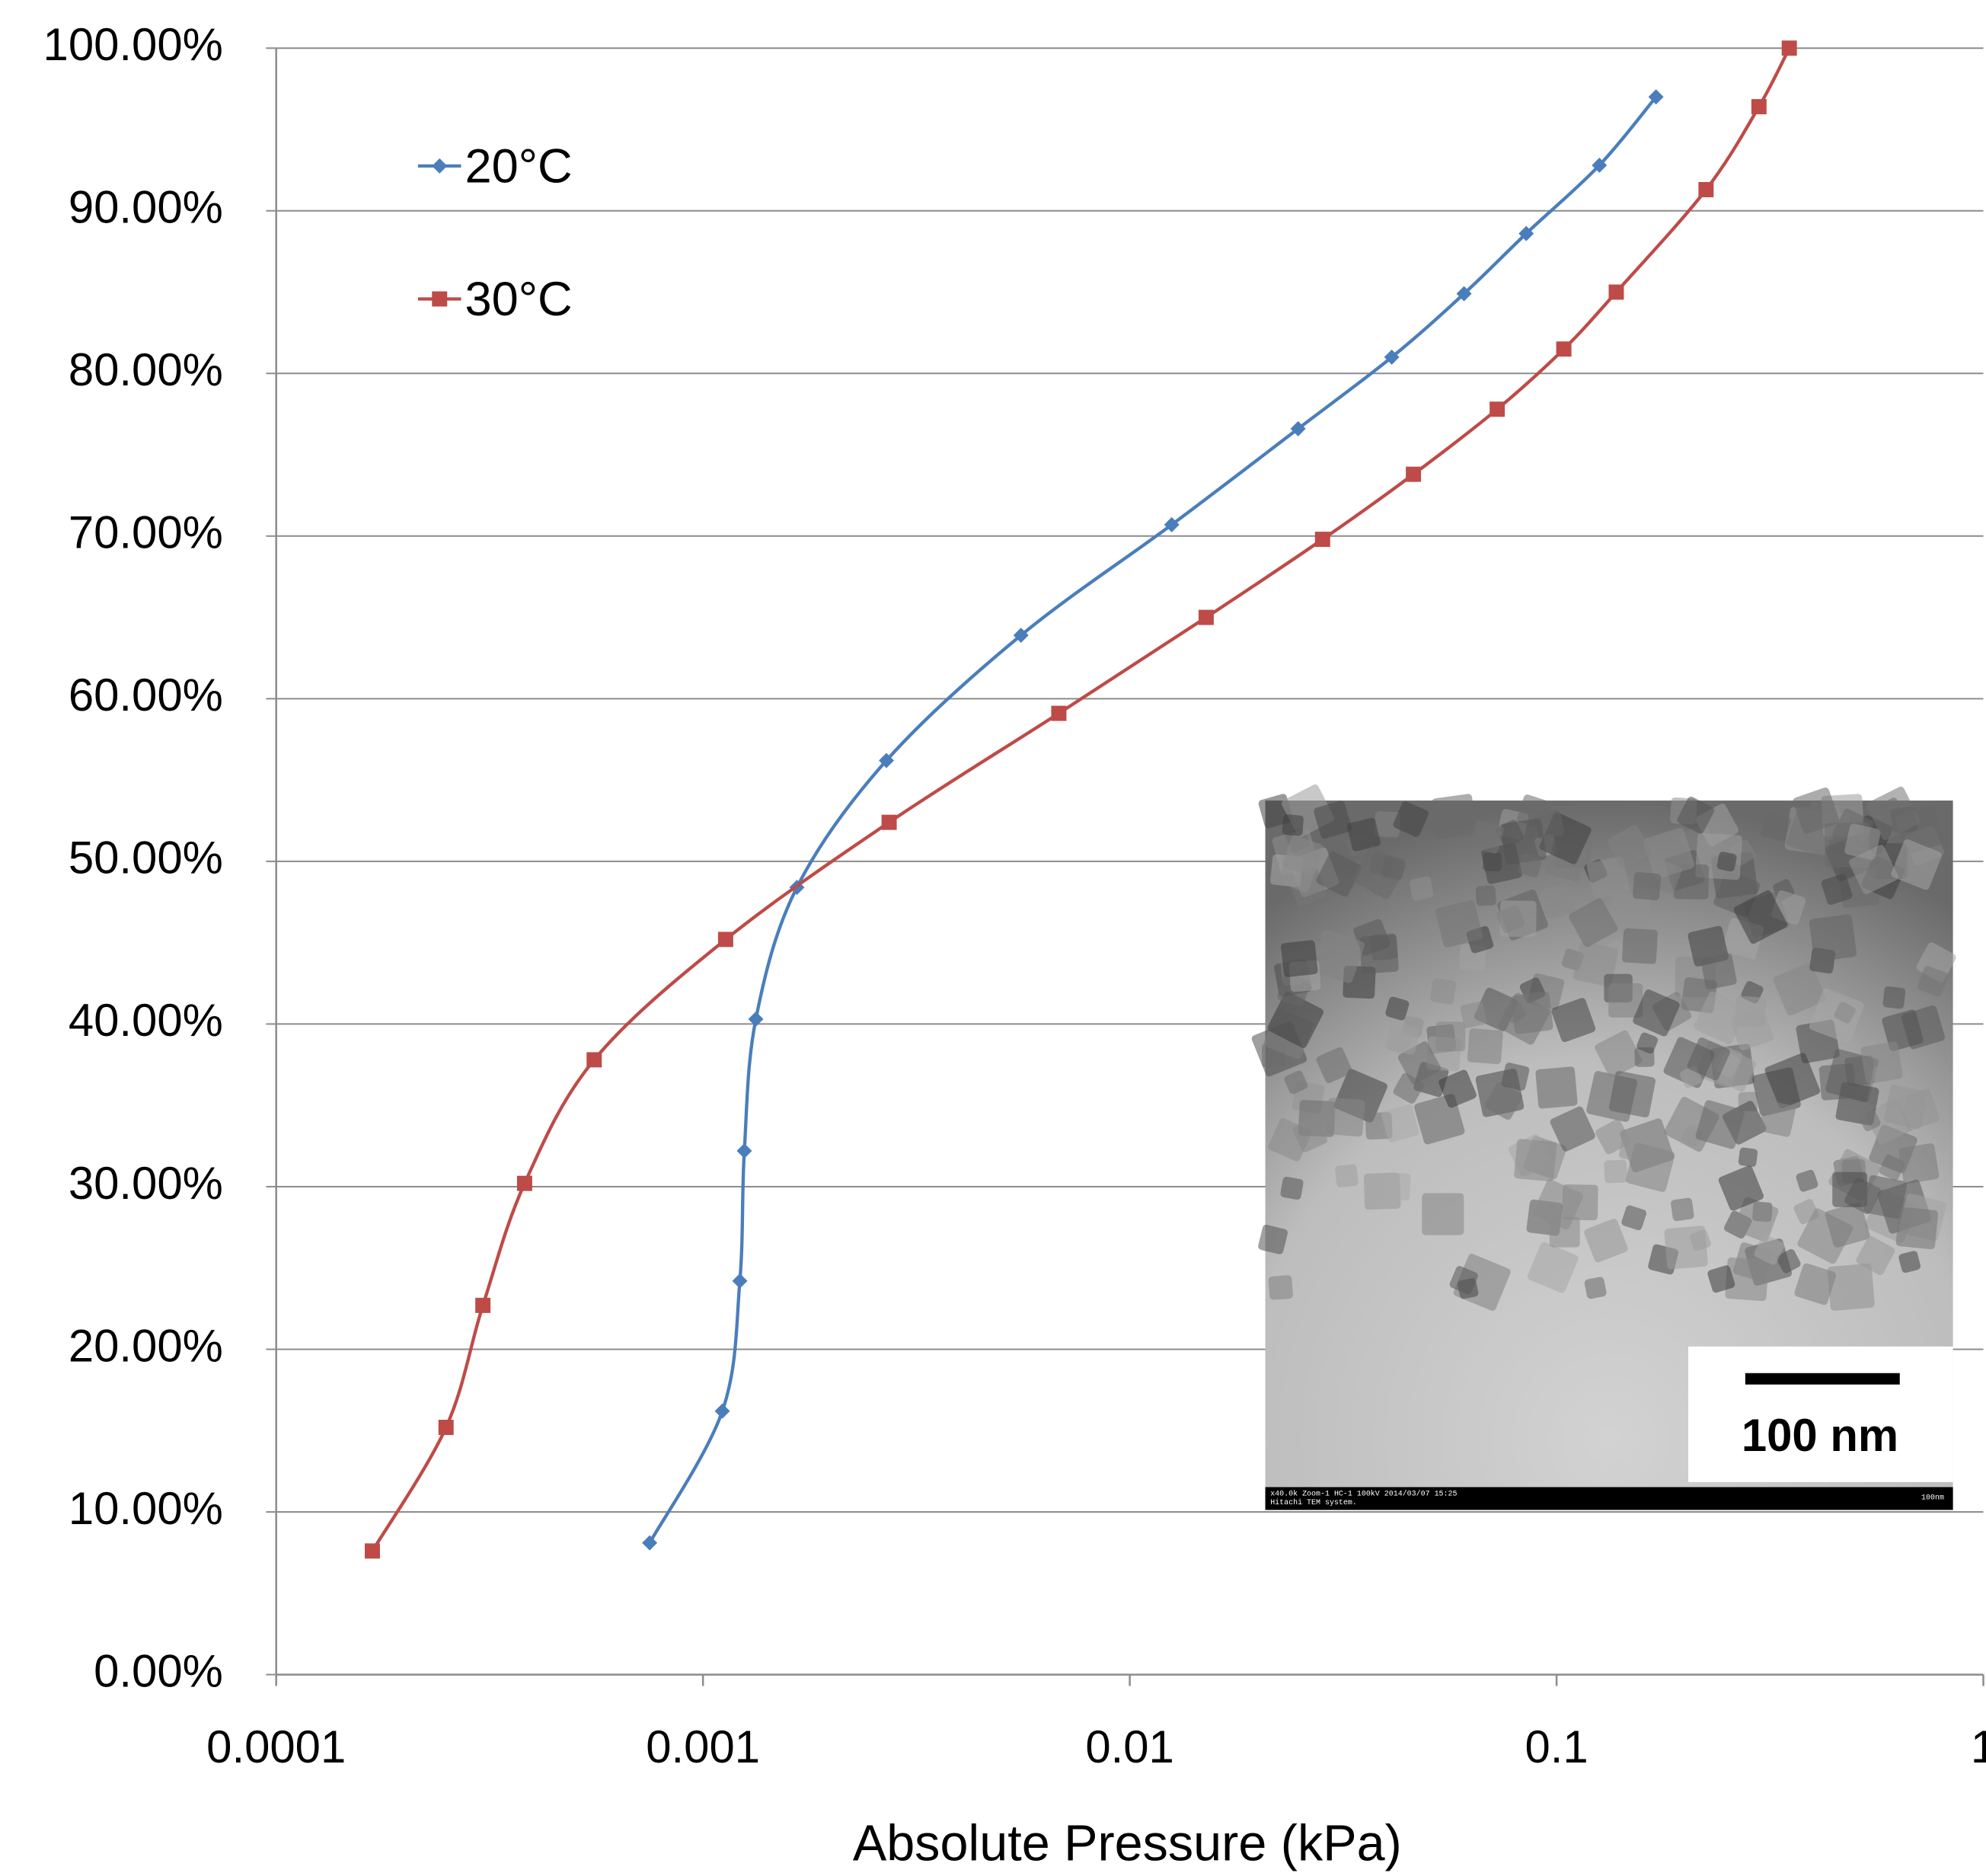 The image size is (1986, 1876). Describe the element at coordinates (158, 1670) in the screenshot. I see `y-tick-label: 0.00%` at that location.